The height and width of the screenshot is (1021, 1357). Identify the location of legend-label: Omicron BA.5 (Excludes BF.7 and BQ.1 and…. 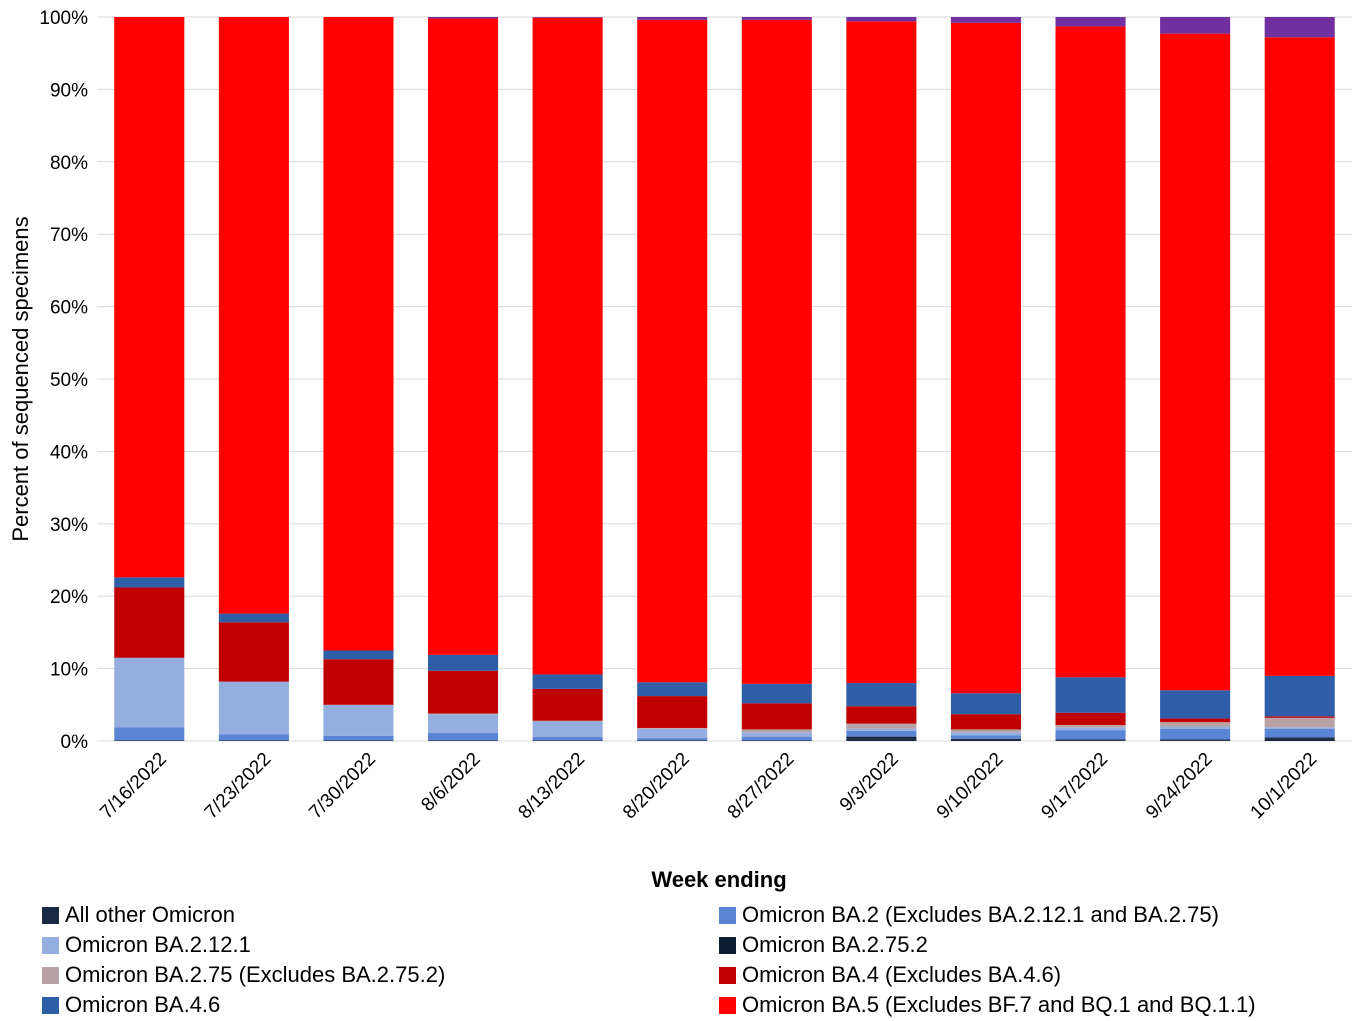
(999, 1004).